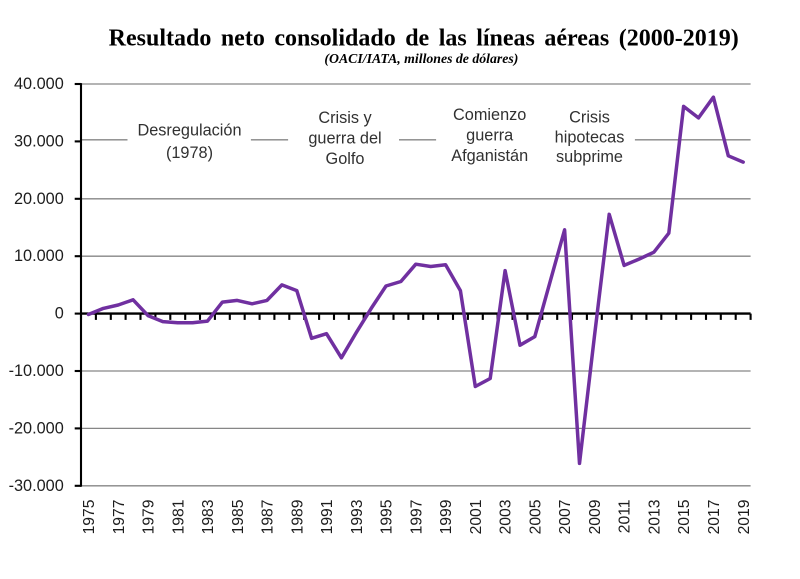 The image size is (800, 579). I want to click on svg-text: Golfo, so click(345, 159).